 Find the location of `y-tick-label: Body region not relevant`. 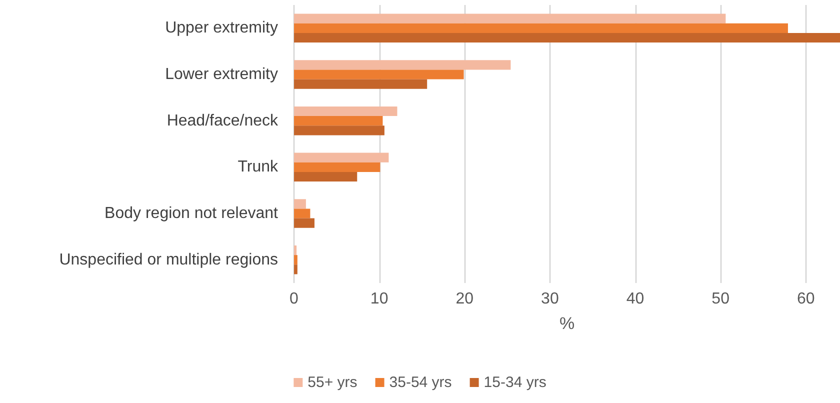

y-tick-label: Body region not relevant is located at coordinates (191, 213).